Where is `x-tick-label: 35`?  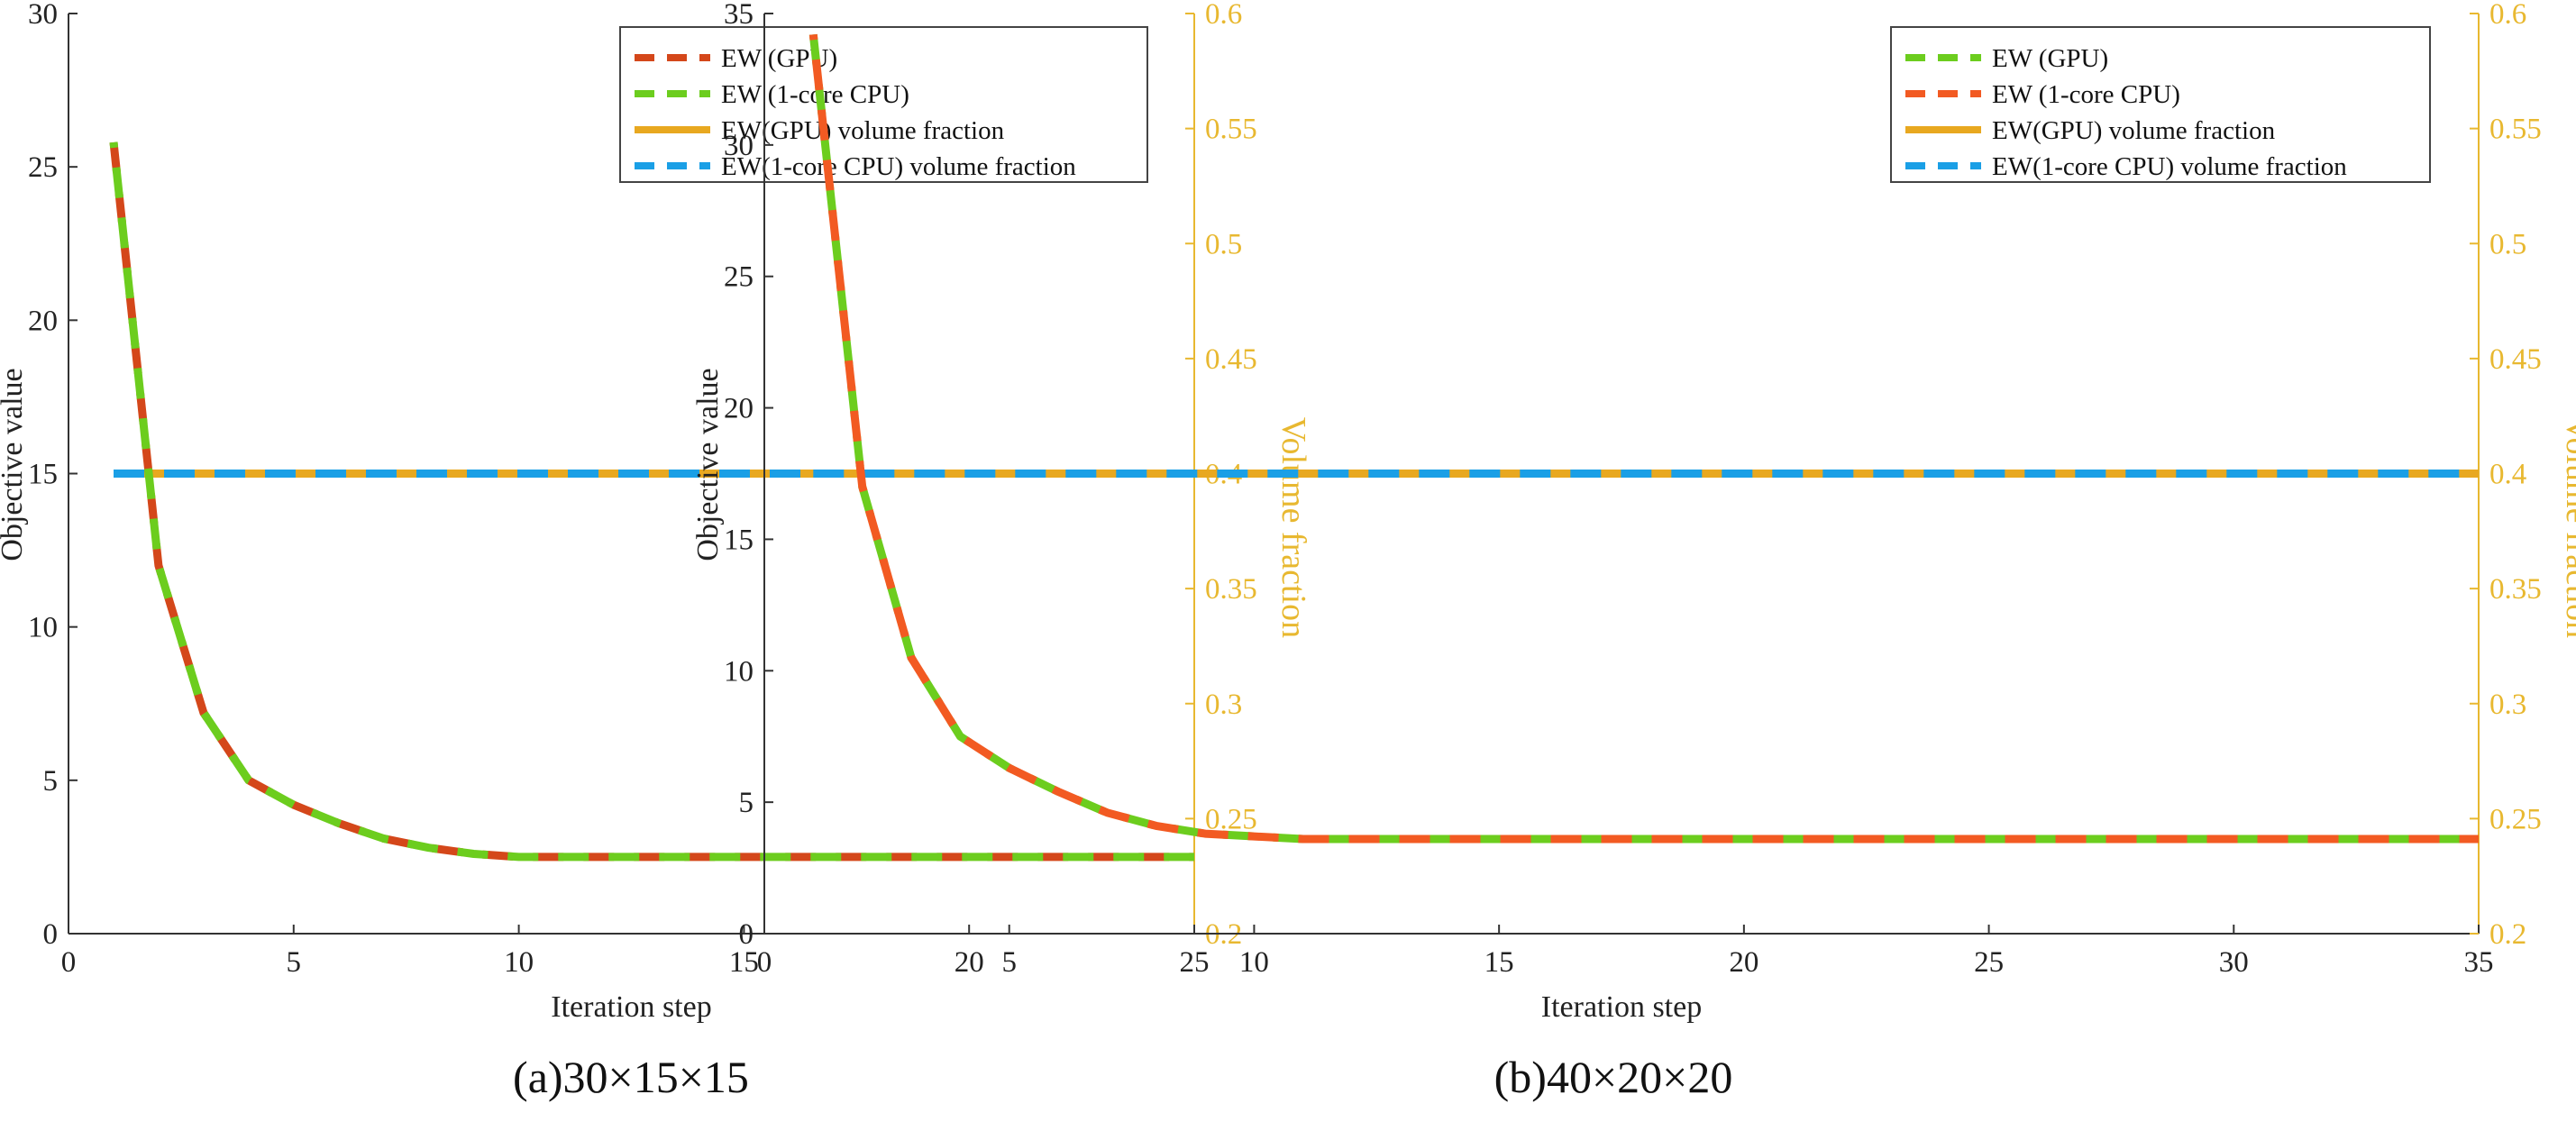
x-tick-label: 35 is located at coordinates (2479, 962).